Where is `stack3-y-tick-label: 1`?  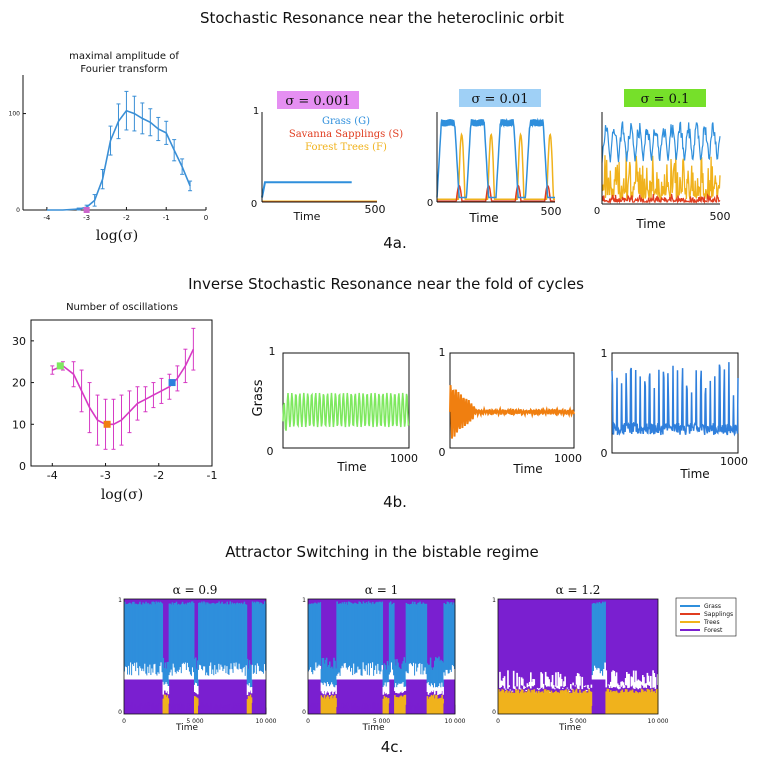
stack3-y-tick-label: 1 is located at coordinates (494, 600).